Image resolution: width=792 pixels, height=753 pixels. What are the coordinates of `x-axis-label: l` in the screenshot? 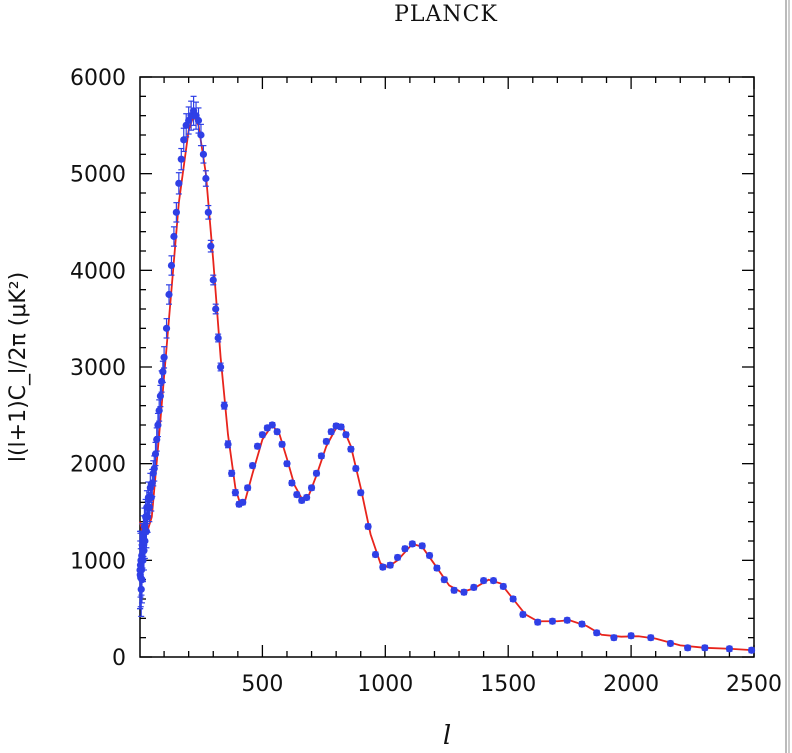 It's located at (447, 736).